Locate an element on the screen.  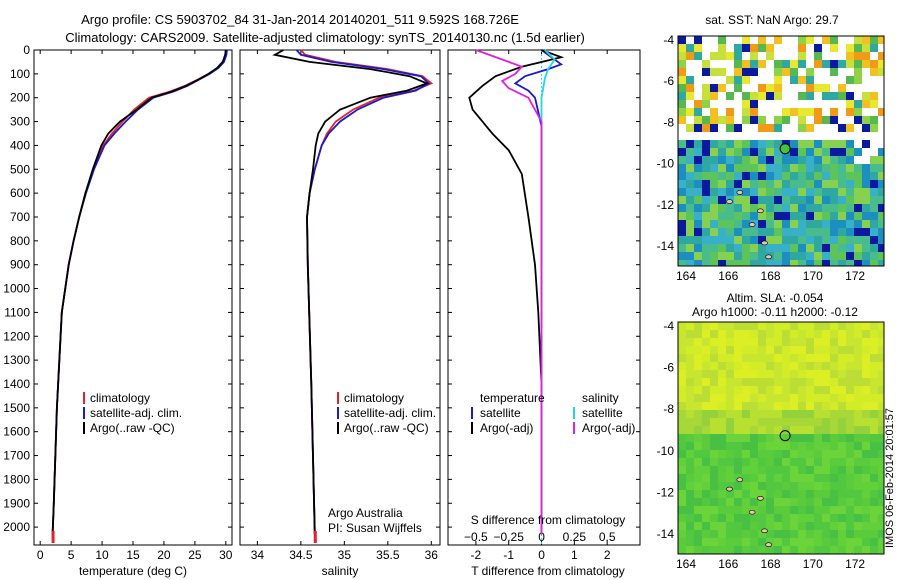
salinity-xlabel: salinity is located at coordinates (340, 571).